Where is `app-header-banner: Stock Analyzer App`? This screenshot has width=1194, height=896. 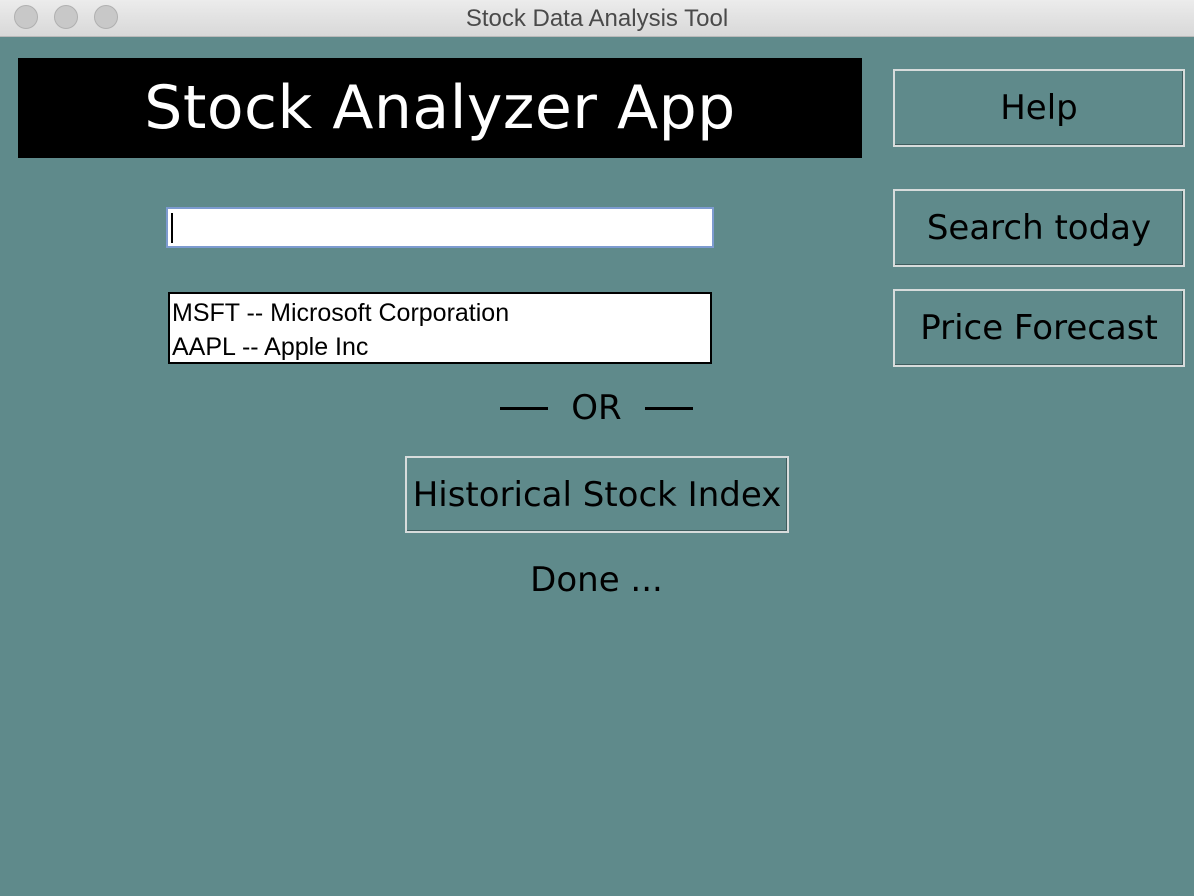
app-header-banner: Stock Analyzer App is located at coordinates (440, 108).